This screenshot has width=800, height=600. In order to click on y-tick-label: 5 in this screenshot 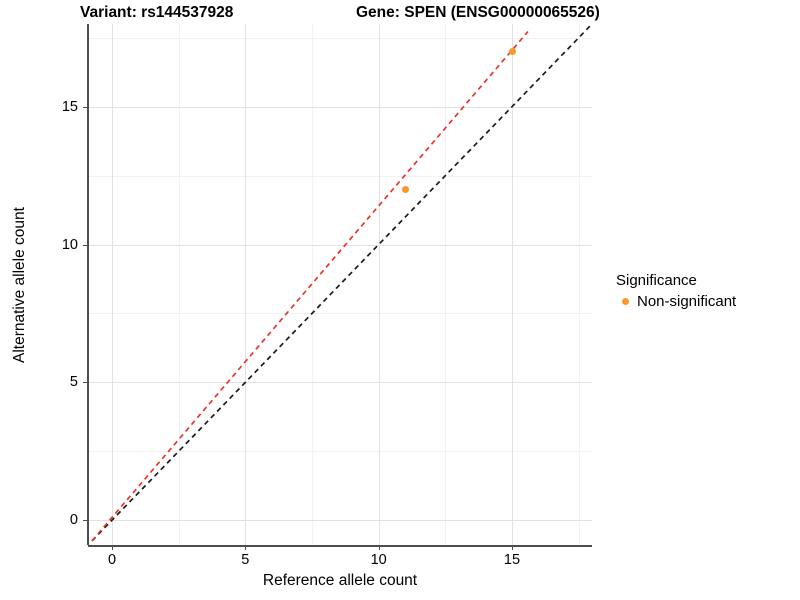, I will do `click(73, 382)`.